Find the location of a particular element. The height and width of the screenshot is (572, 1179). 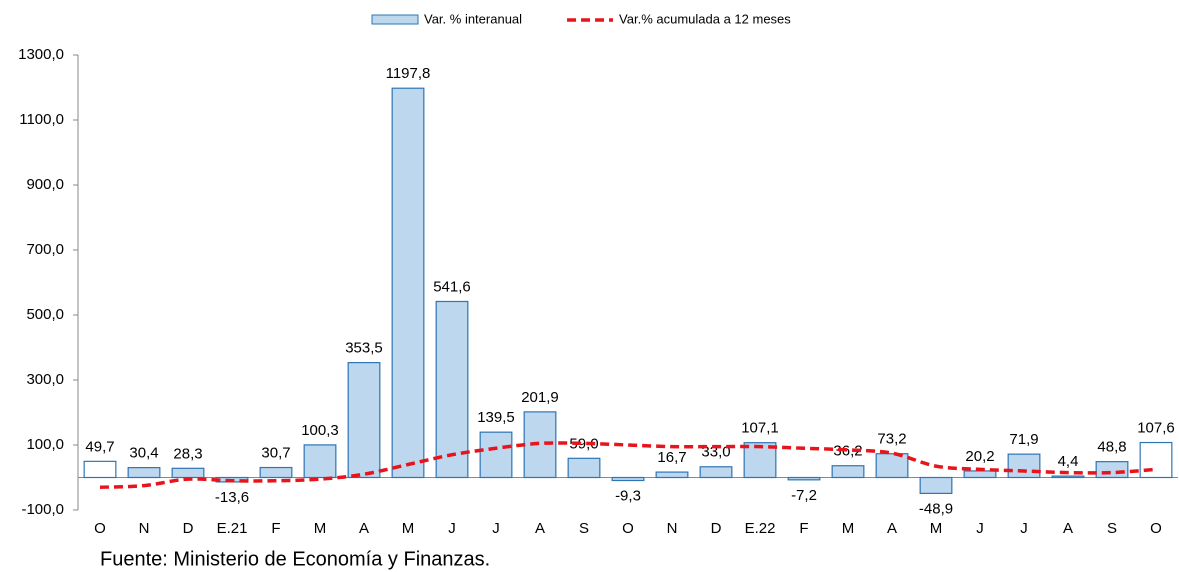

legend-swatch is located at coordinates (395, 19).